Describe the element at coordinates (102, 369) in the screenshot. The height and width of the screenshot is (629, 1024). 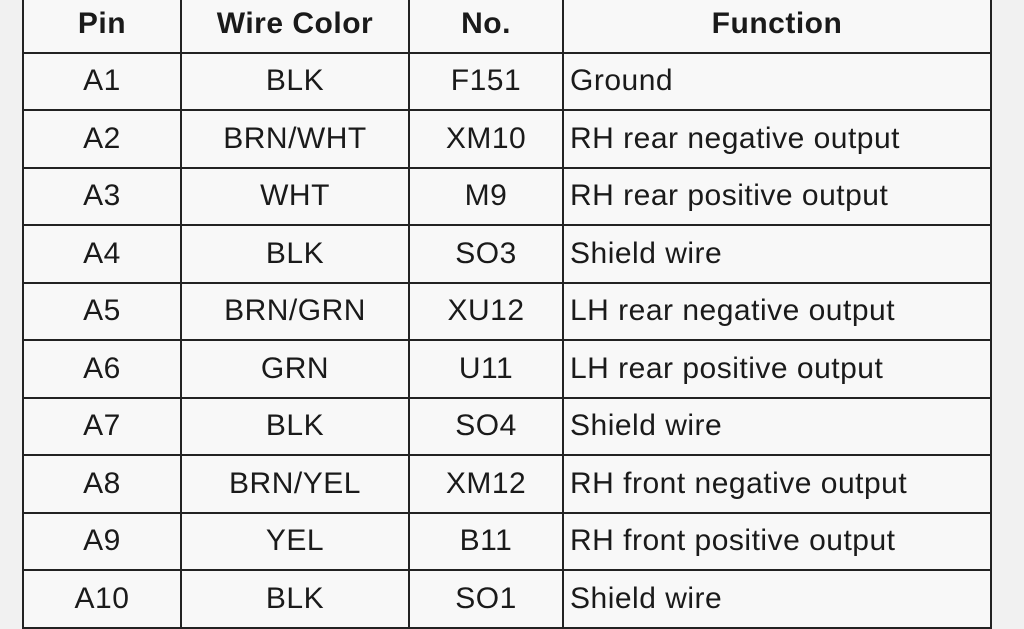
I see `pin-cell: A6` at that location.